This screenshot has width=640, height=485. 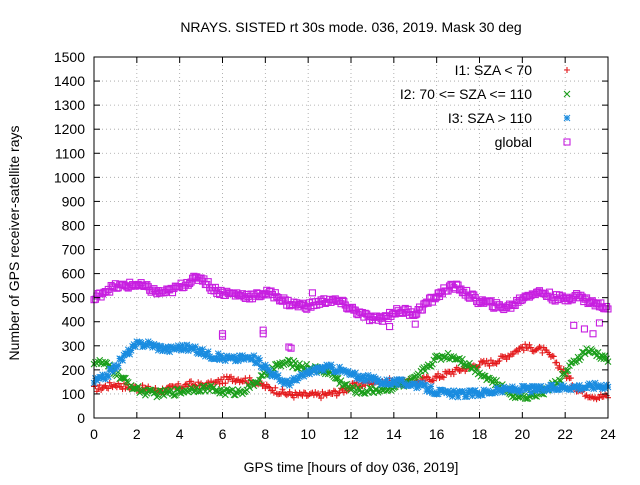 What do you see at coordinates (437, 434) in the screenshot?
I see `x-tick-label: 16` at bounding box center [437, 434].